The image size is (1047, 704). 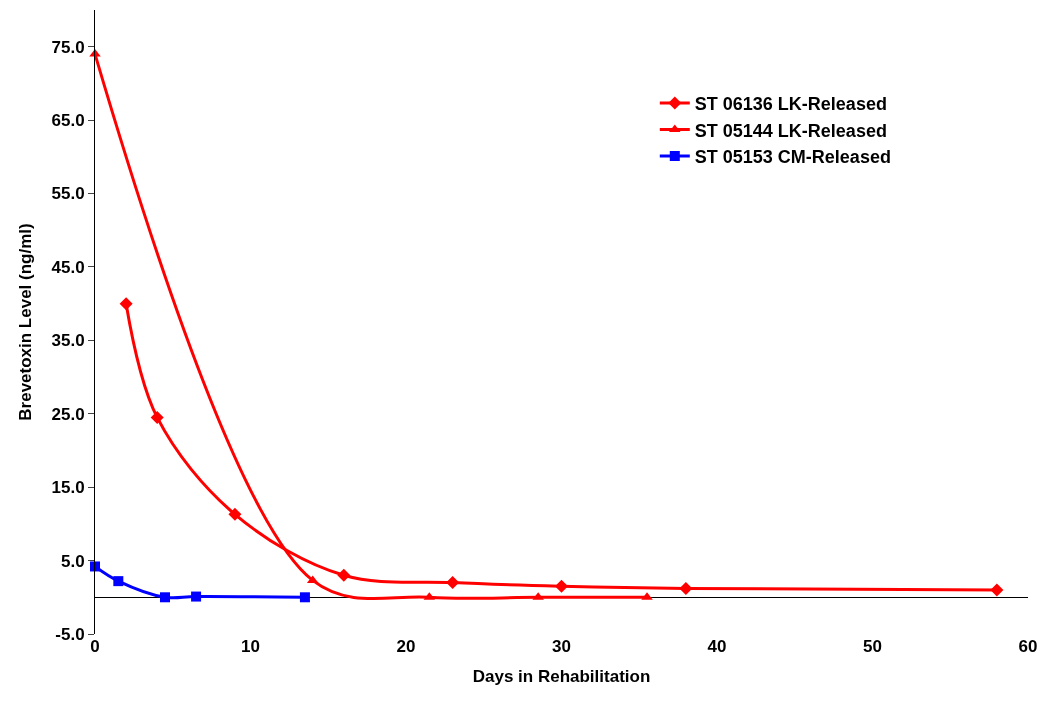 I want to click on y-axis-title: Brevetoxin Level (ng/ml), so click(x=26, y=322).